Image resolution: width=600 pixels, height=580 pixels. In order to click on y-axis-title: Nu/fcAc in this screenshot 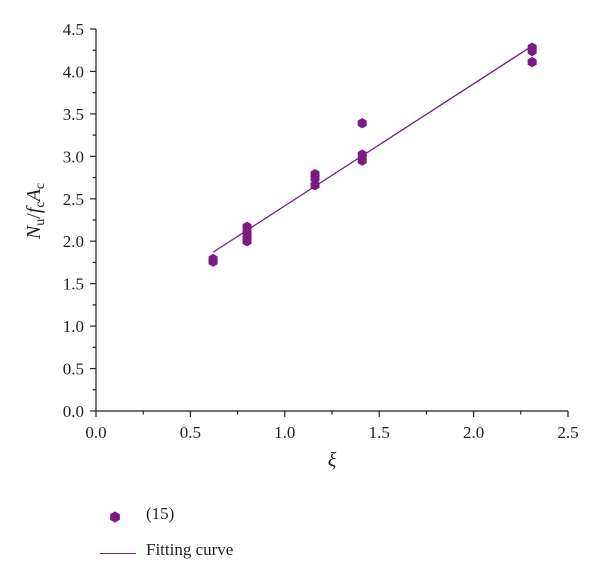, I will do `click(35, 211)`.